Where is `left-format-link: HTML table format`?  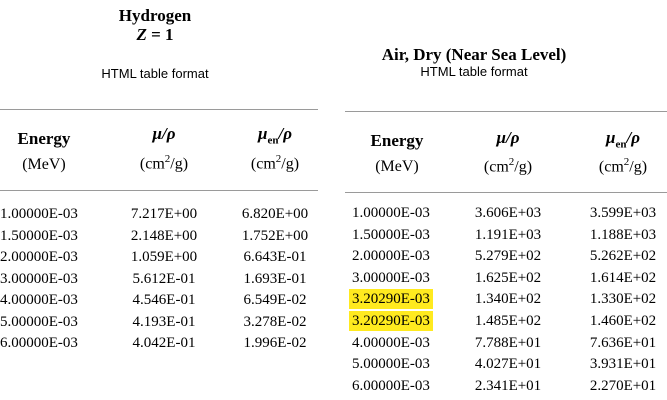 left-format-link: HTML table format is located at coordinates (155, 73).